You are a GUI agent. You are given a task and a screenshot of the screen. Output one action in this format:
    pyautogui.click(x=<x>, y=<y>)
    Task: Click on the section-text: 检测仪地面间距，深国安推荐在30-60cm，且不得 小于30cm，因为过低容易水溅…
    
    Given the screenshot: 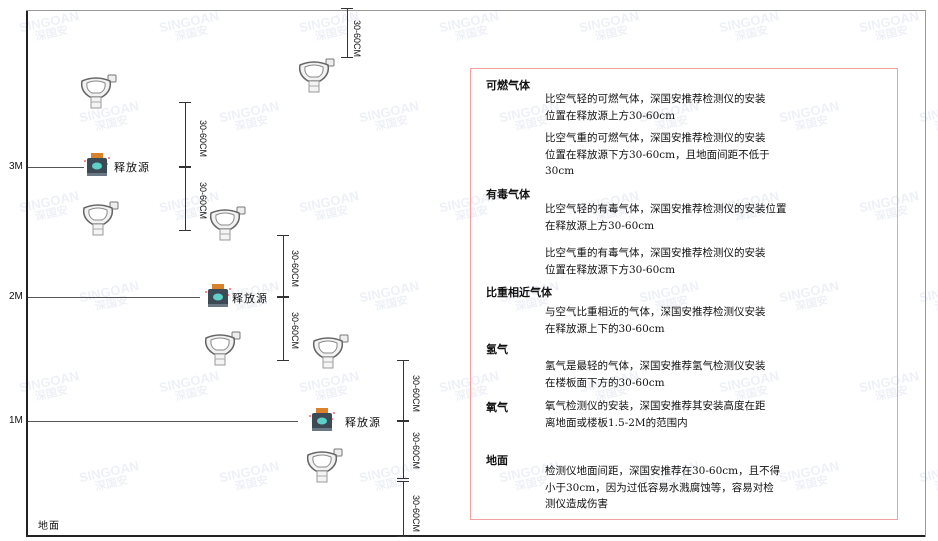 What is the action you would take?
    pyautogui.click(x=663, y=487)
    